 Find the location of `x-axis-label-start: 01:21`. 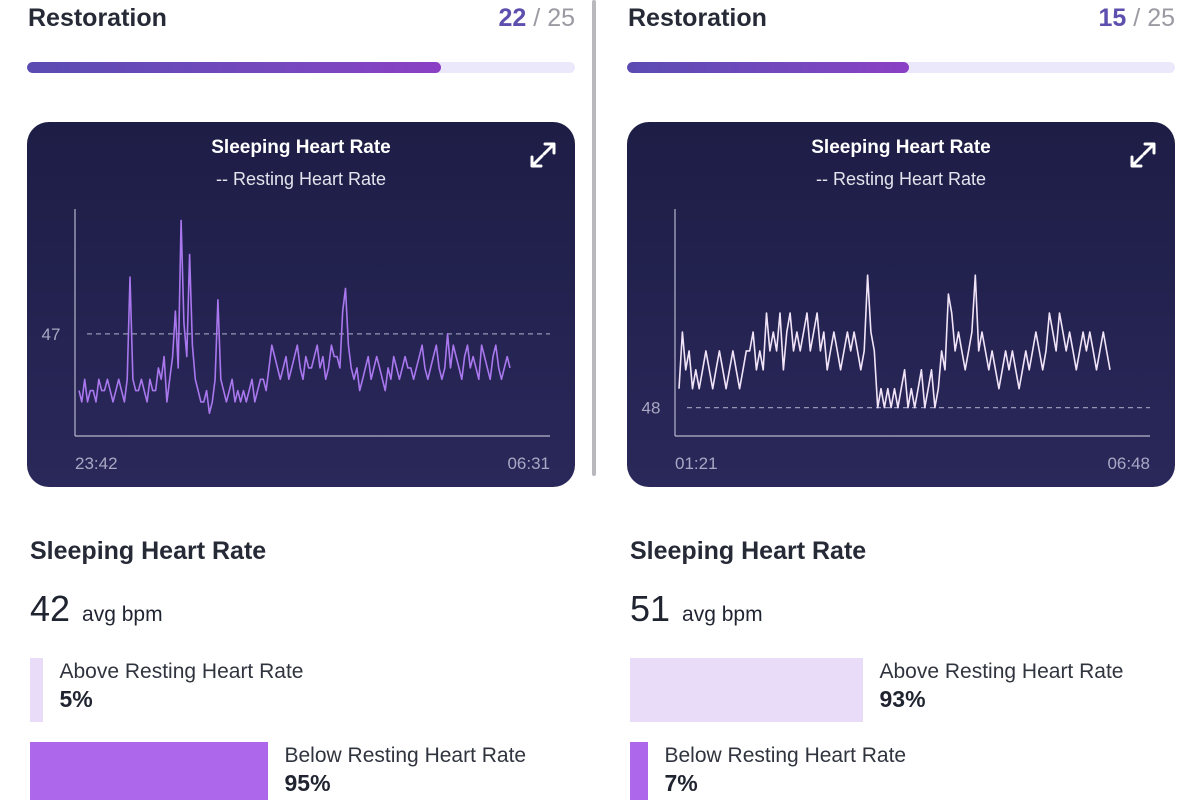

x-axis-label-start: 01:21 is located at coordinates (696, 463).